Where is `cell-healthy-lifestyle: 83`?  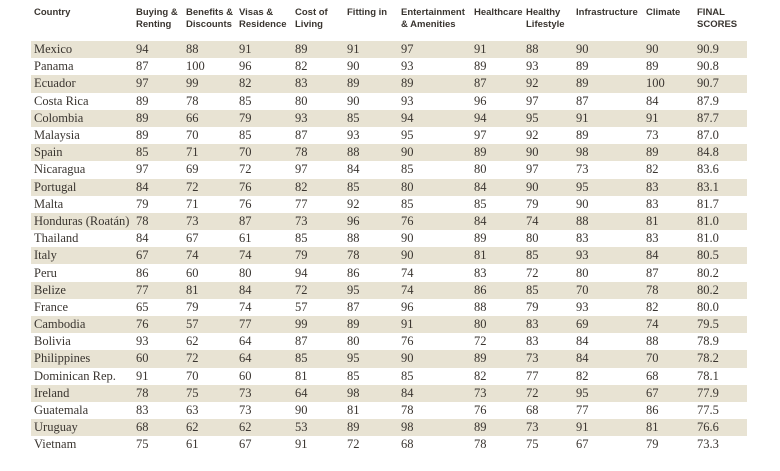
cell-healthy-lifestyle: 83 is located at coordinates (532, 341).